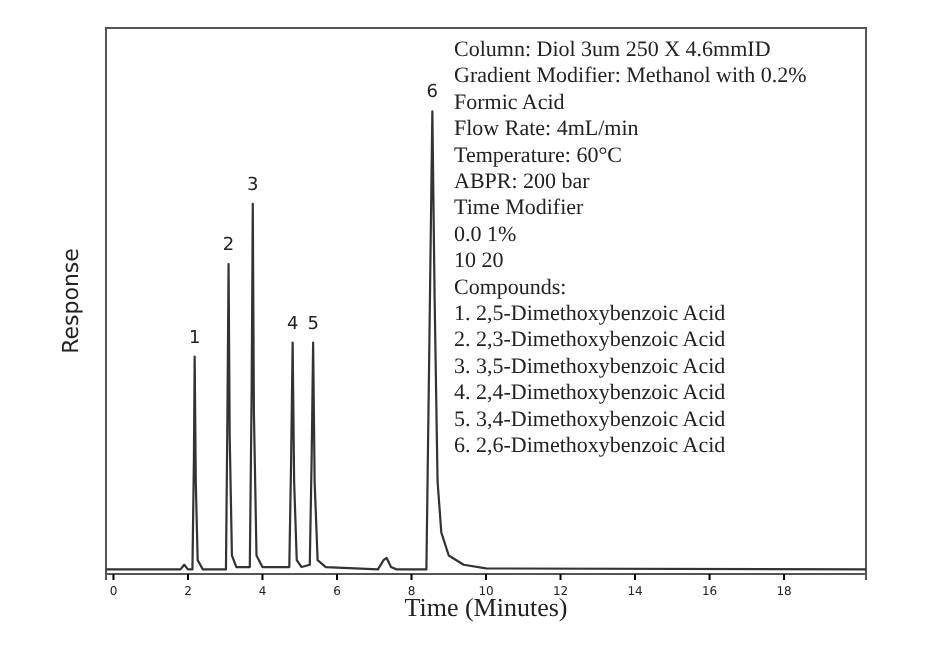 This screenshot has height=652, width=948. What do you see at coordinates (630, 89) in the screenshot?
I see `annotation: Gradient Modifier: Methanol with 0.2% Formic Acid` at bounding box center [630, 89].